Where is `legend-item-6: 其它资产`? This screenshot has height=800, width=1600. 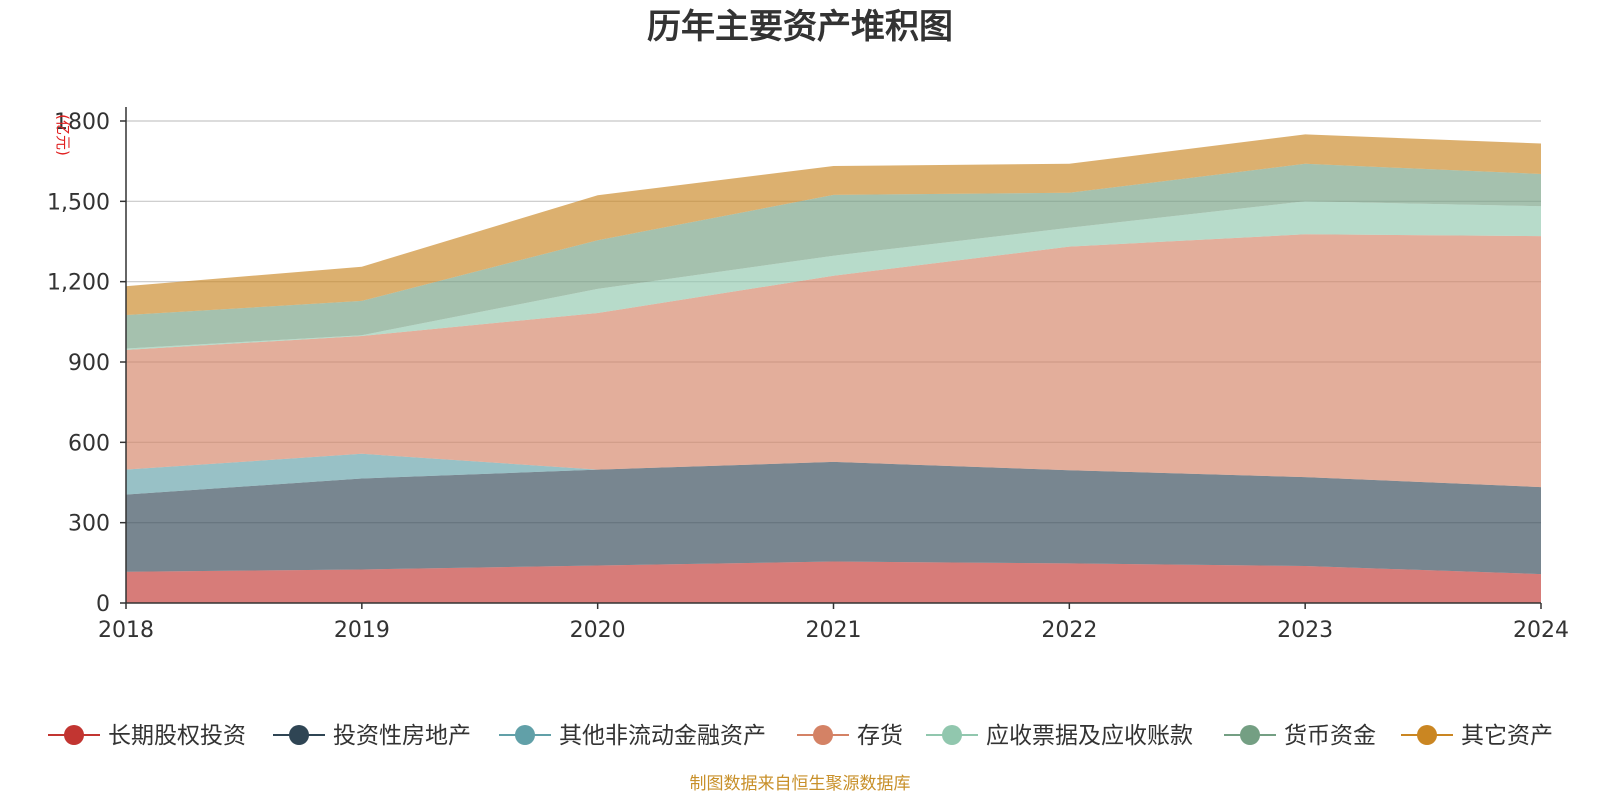
legend-item-6: 其它资产 is located at coordinates (1477, 736).